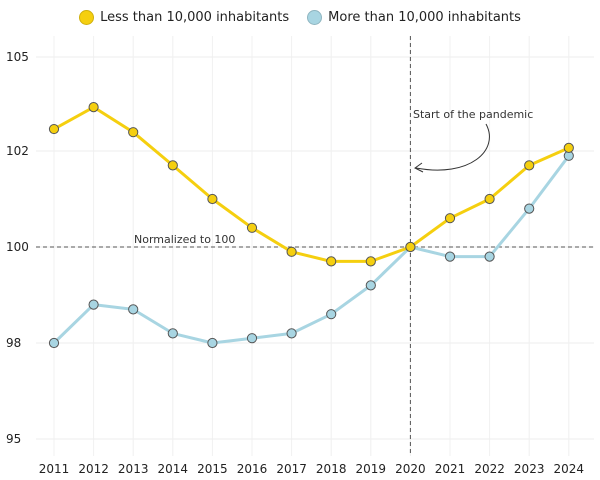  I want to click on data-point-0-2014, so click(172, 165).